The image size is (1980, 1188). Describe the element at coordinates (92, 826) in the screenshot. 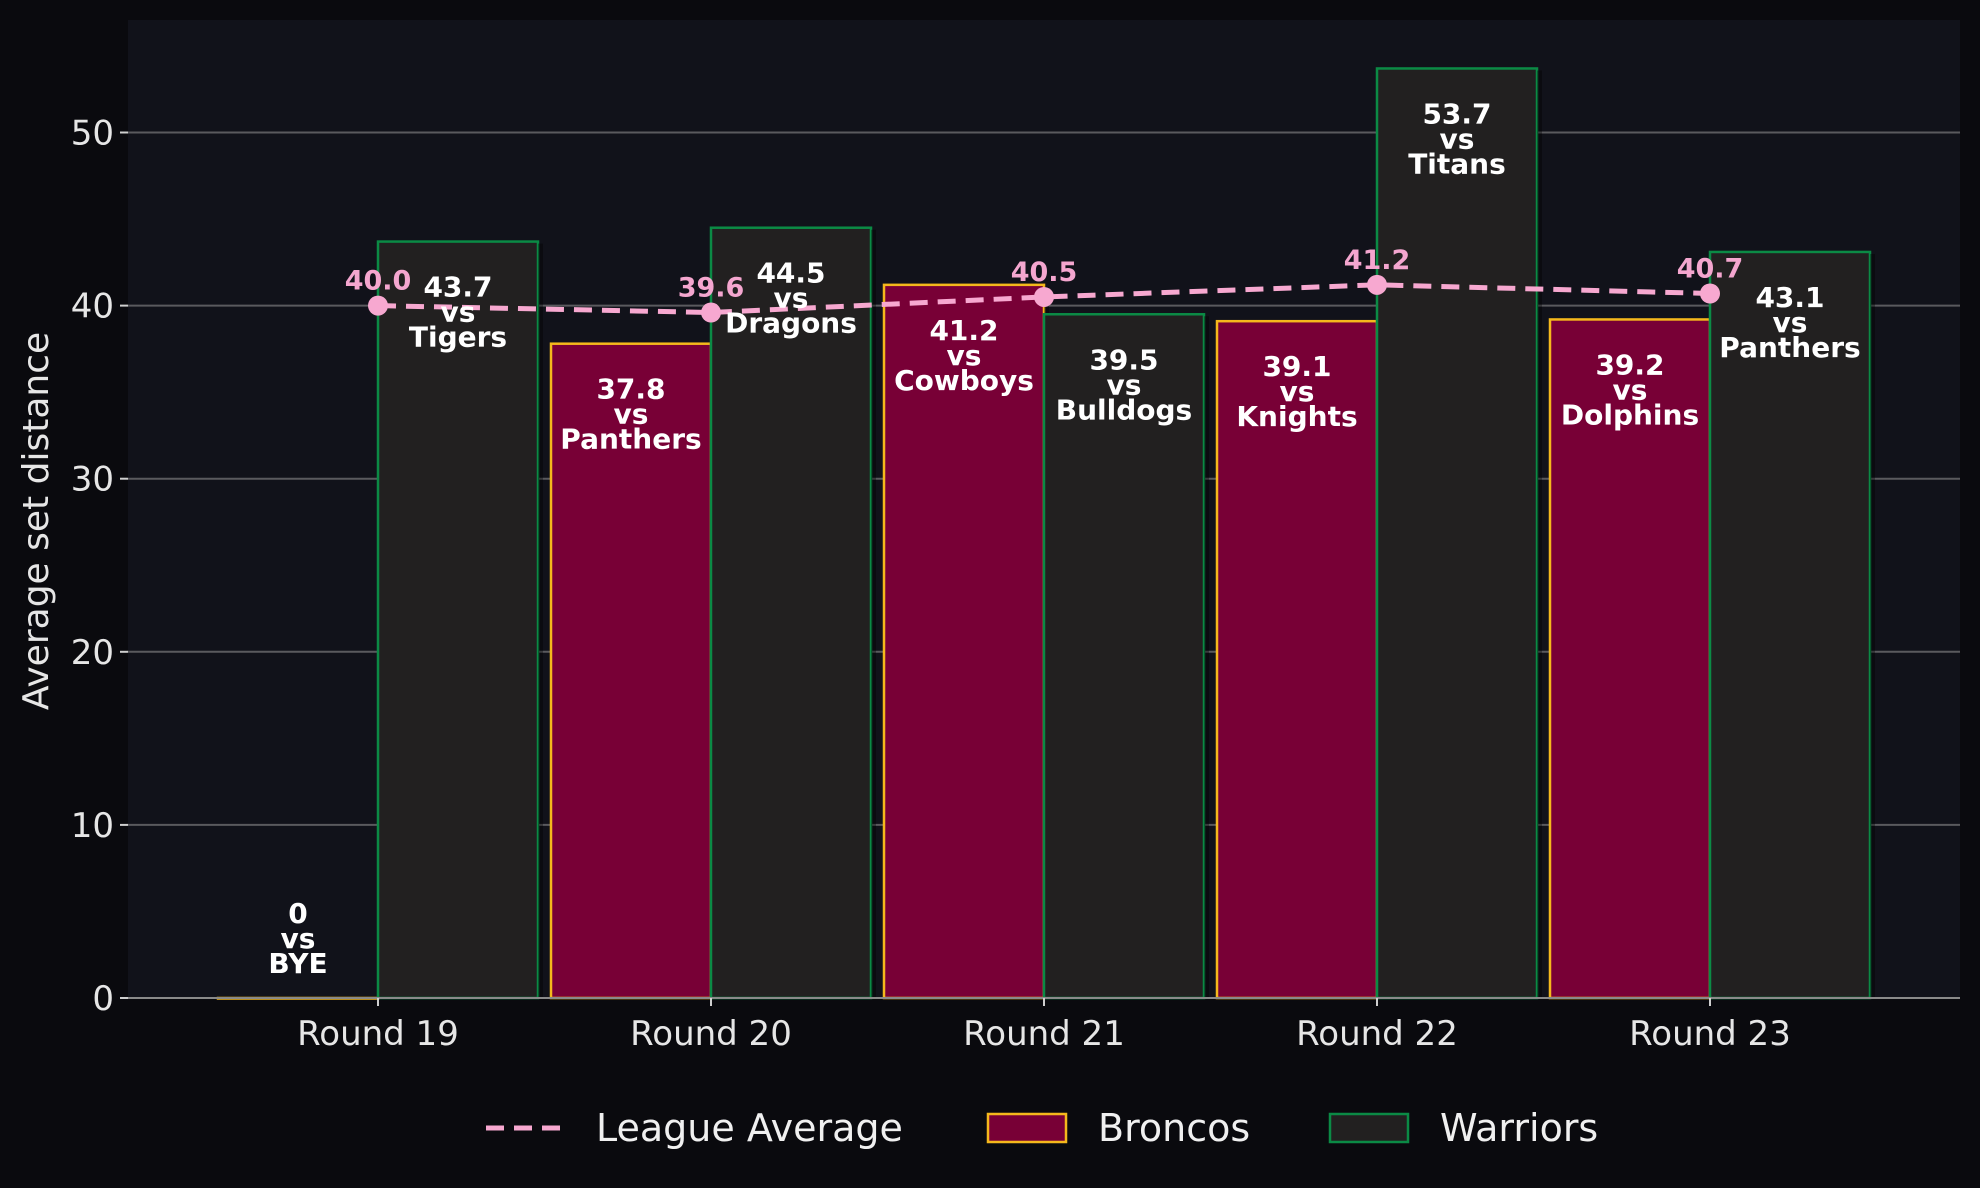

I see `y-tick-label: 10` at that location.